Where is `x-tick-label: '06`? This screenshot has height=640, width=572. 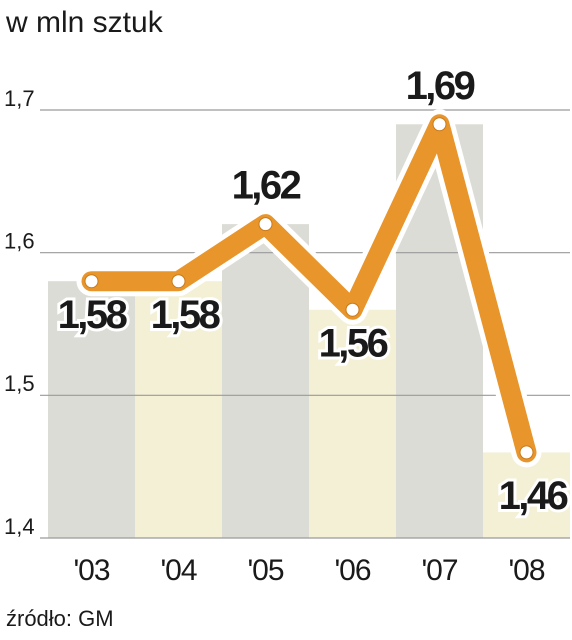
x-tick-label: '06 is located at coordinates (352, 570).